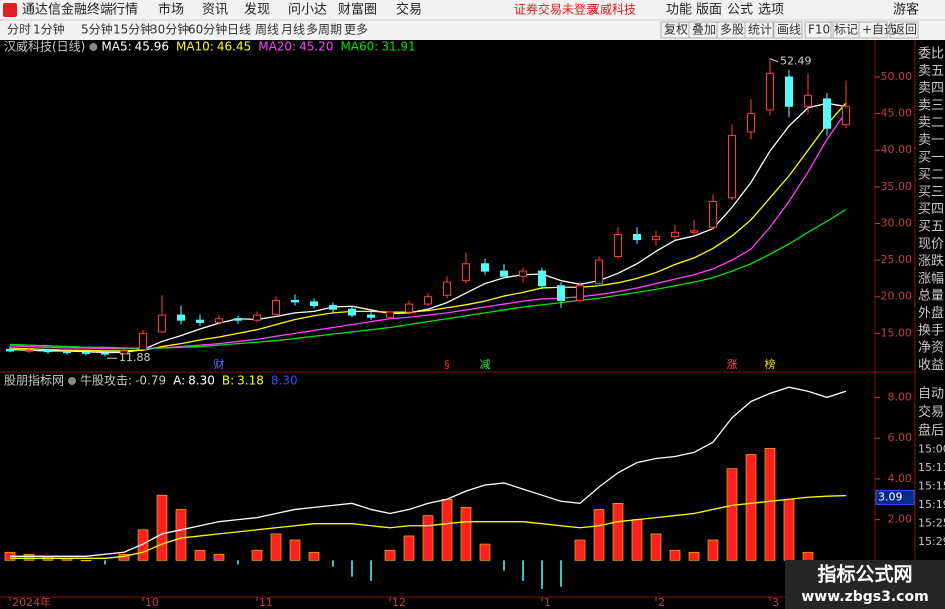  Describe the element at coordinates (152, 602) in the screenshot. I see `x-tick-label: 10` at that location.